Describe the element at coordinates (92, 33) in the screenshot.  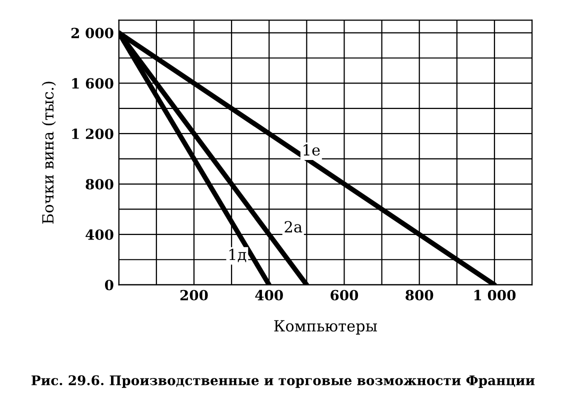
I see `y-tick-label: 2 000` at that location.